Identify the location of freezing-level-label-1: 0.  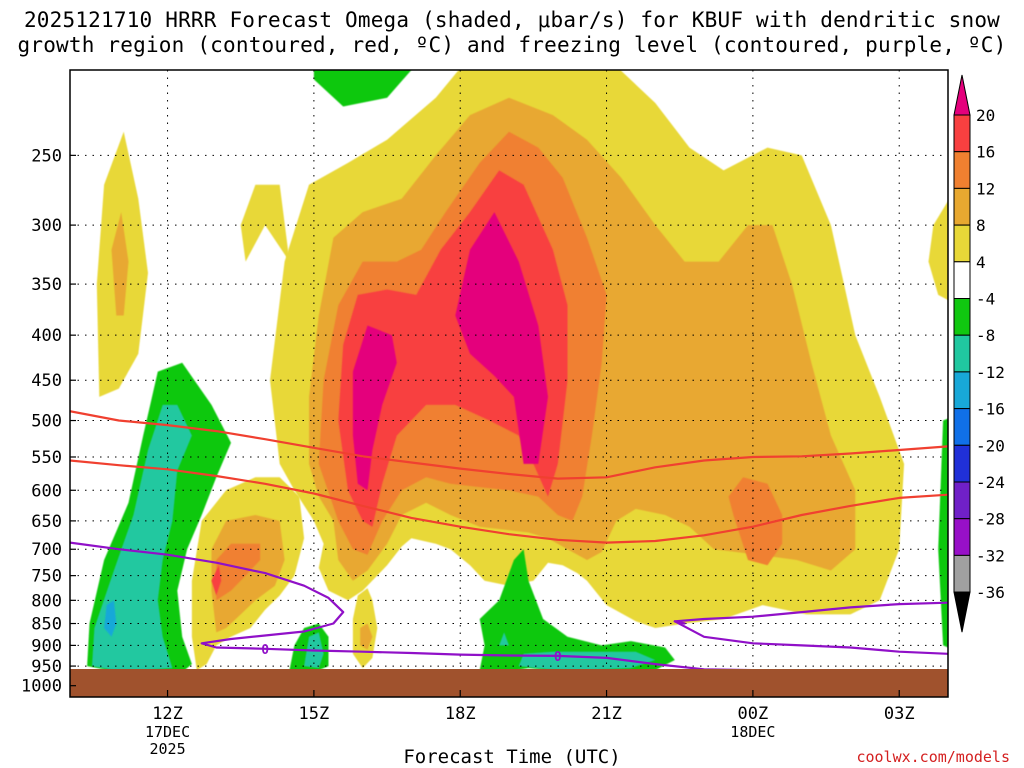
(558, 657).